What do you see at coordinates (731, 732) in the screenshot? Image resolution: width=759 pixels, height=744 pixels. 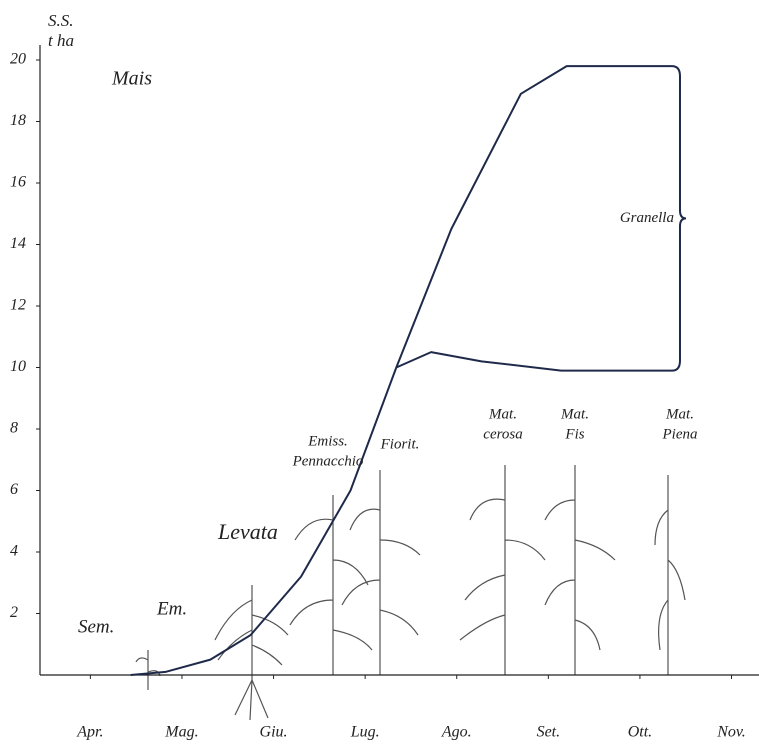 I see `x-tick-label: Nov.` at bounding box center [731, 732].